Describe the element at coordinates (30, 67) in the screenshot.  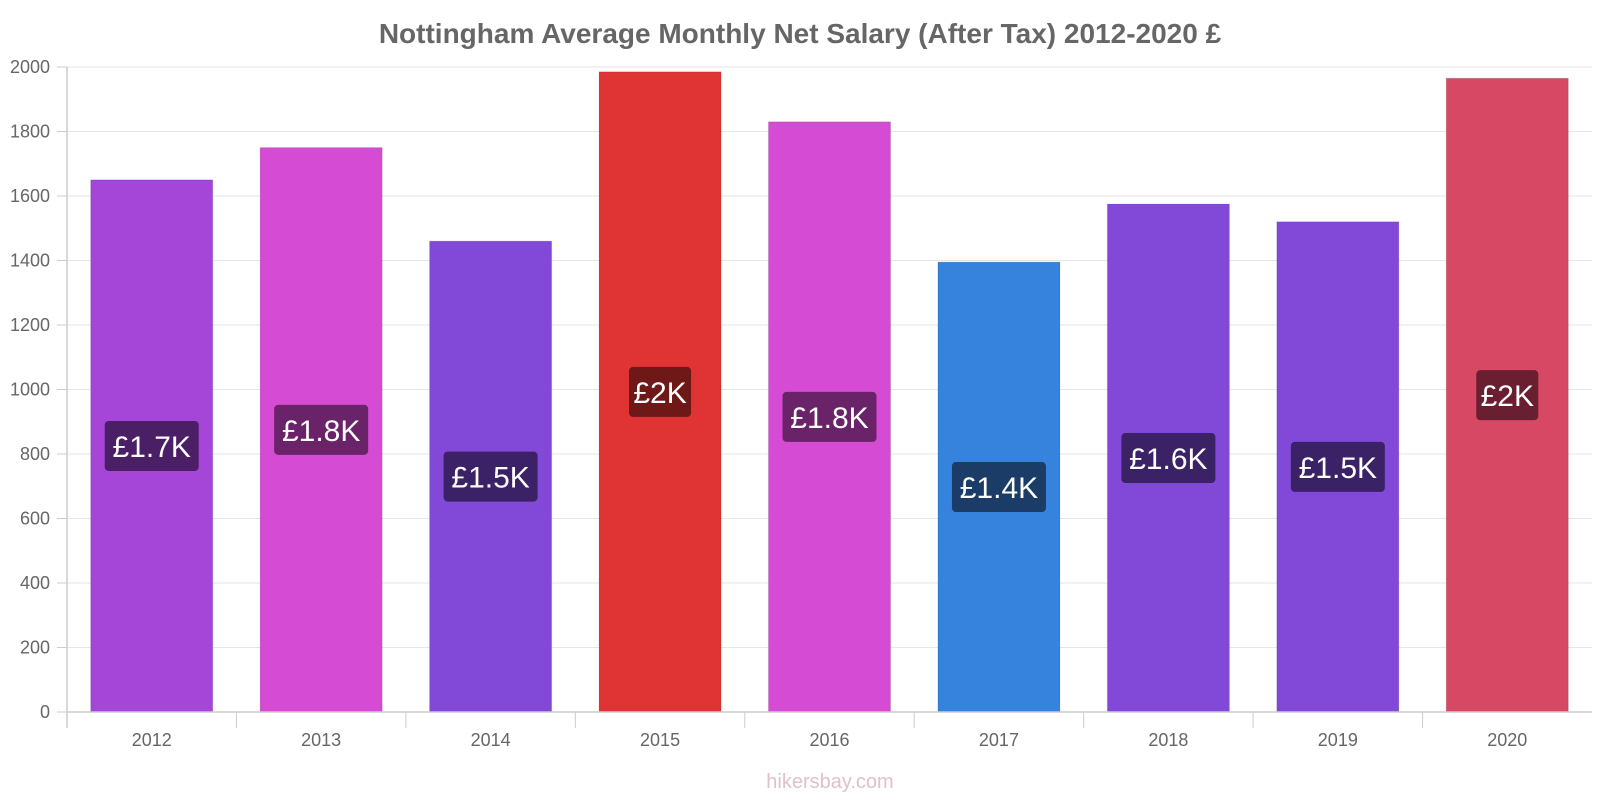
I see `y-tick-label: 2000` at that location.